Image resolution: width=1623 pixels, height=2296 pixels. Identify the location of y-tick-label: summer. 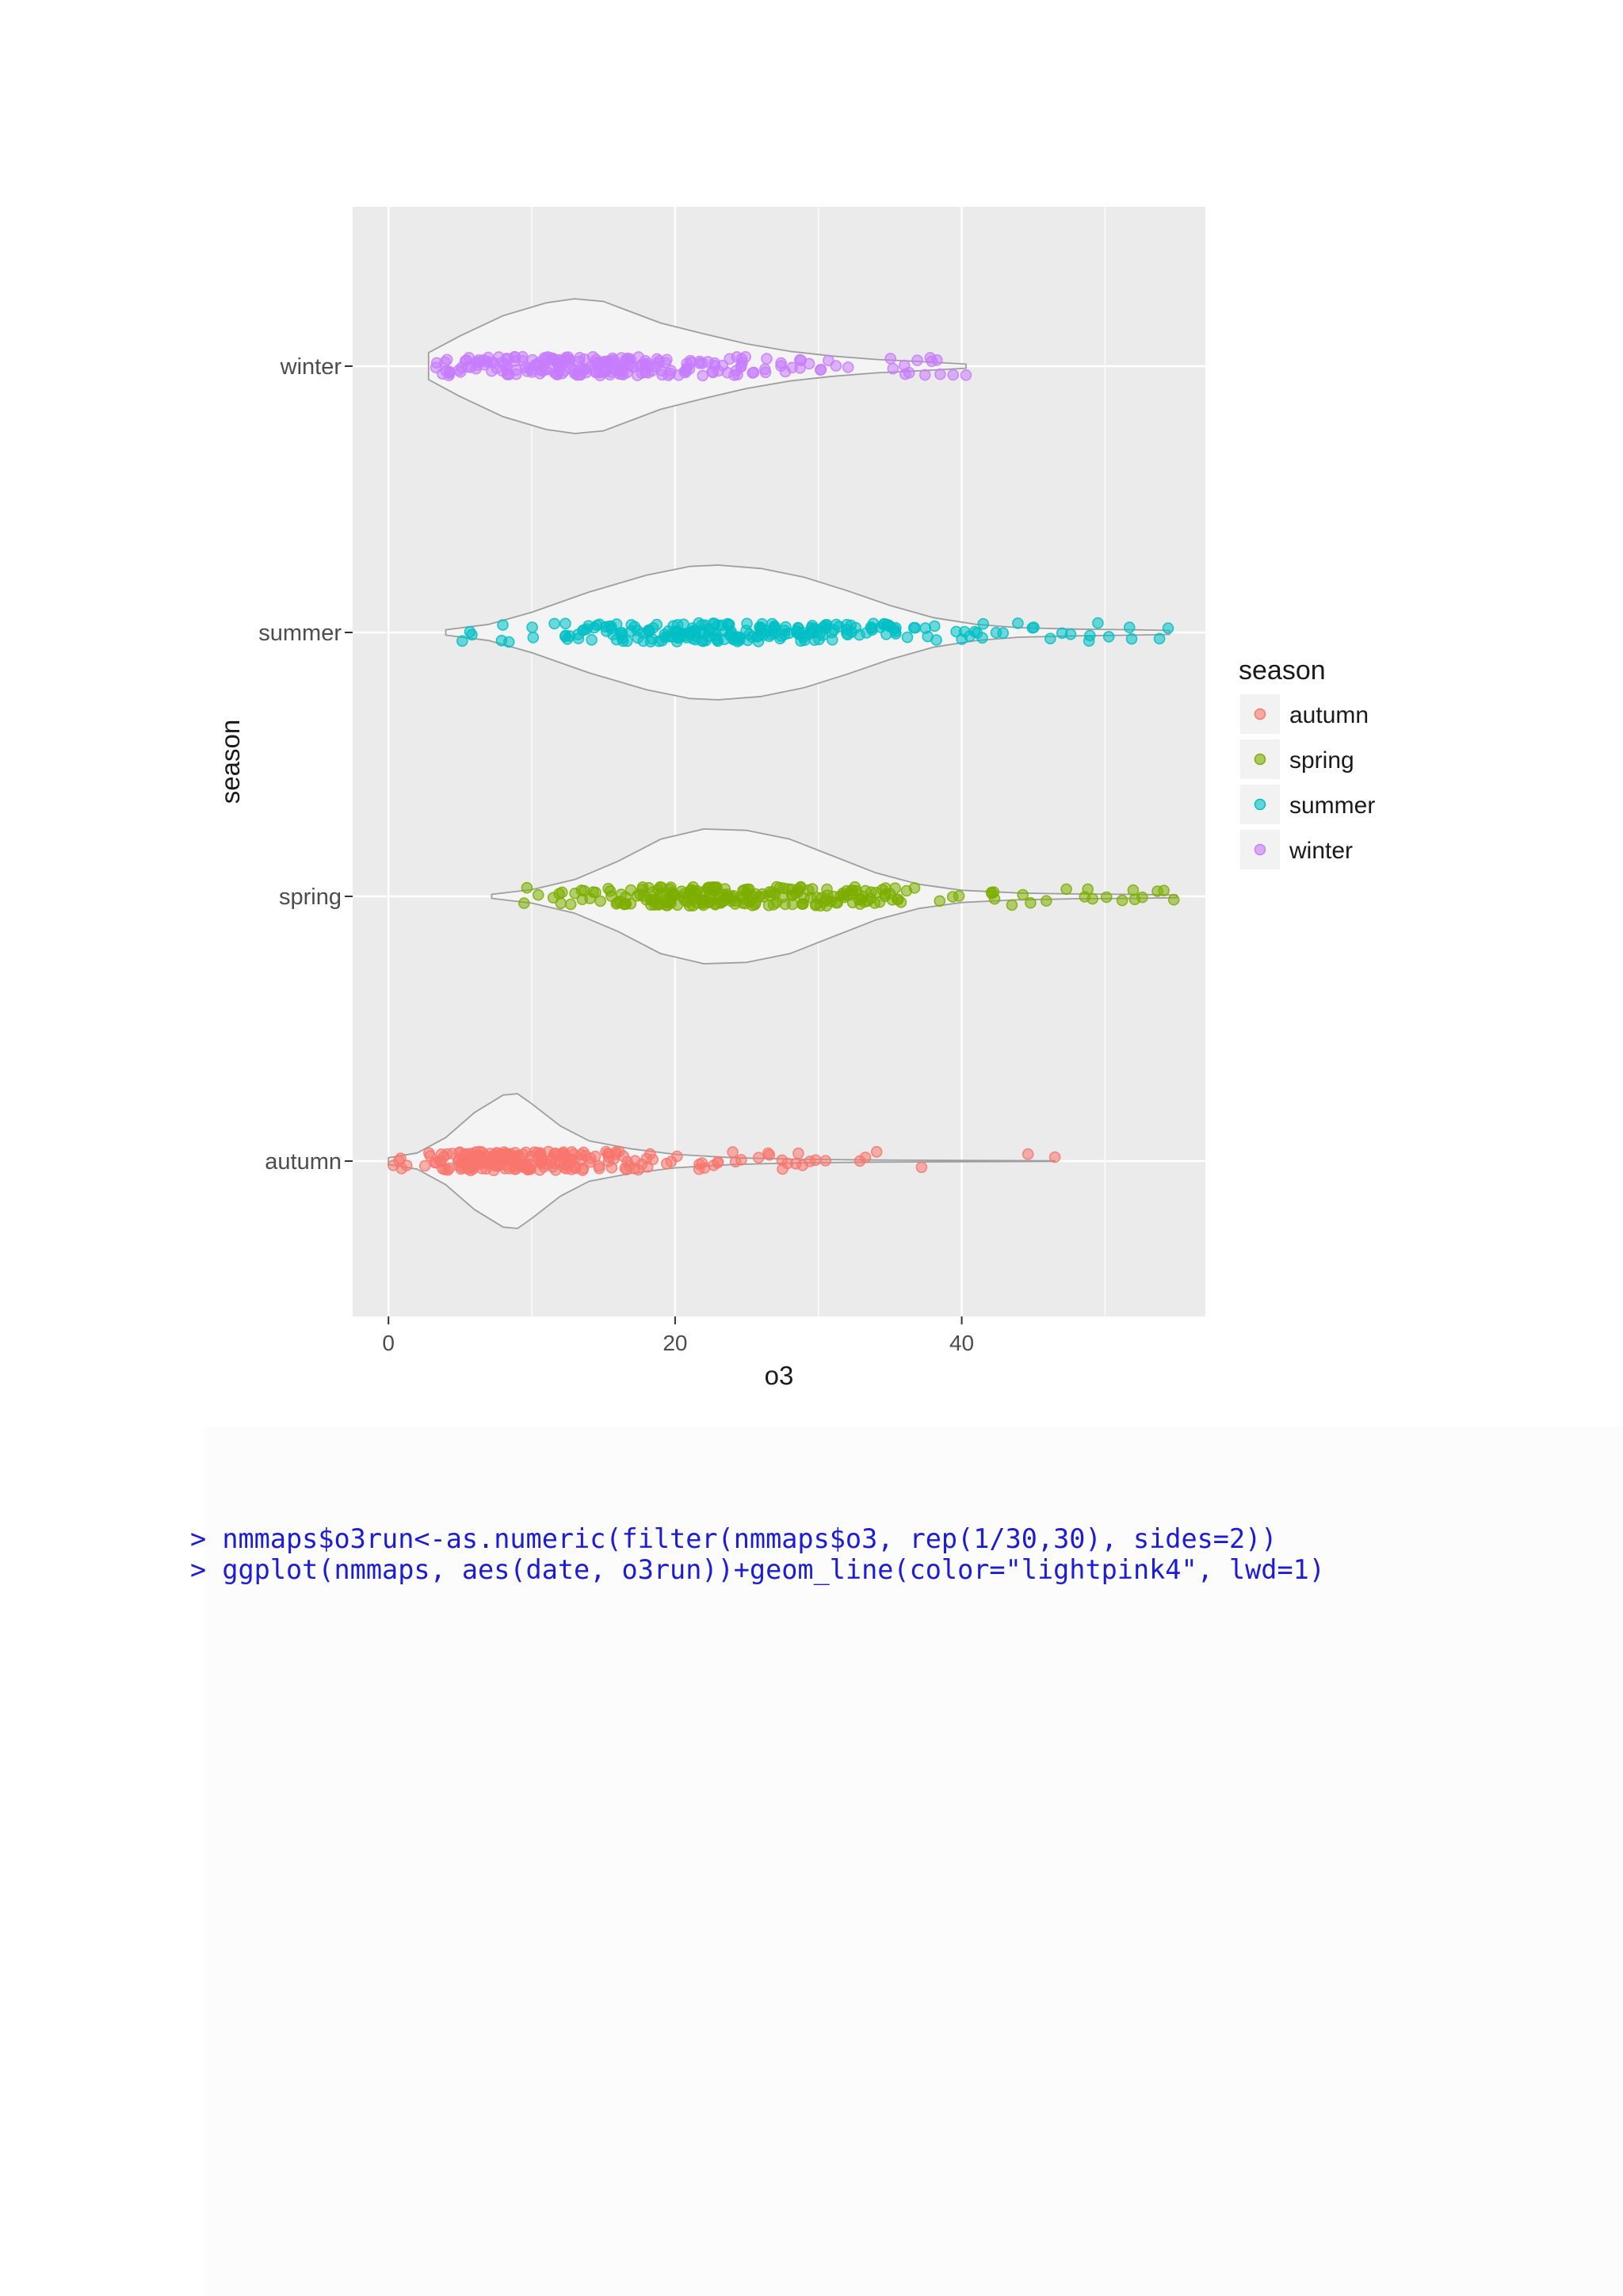
(300, 633).